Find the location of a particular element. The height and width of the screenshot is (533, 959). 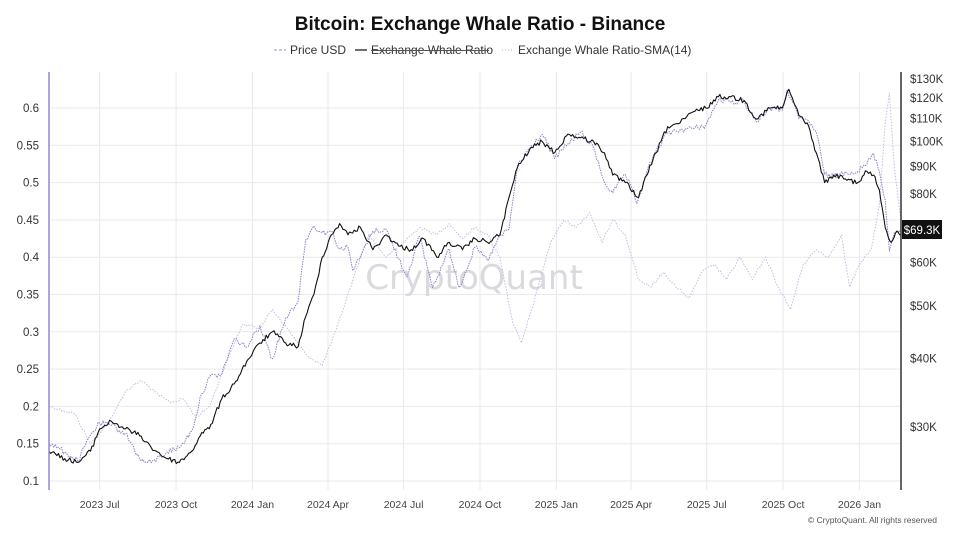

y-tick-label-left: 0.35 is located at coordinates (28, 296).